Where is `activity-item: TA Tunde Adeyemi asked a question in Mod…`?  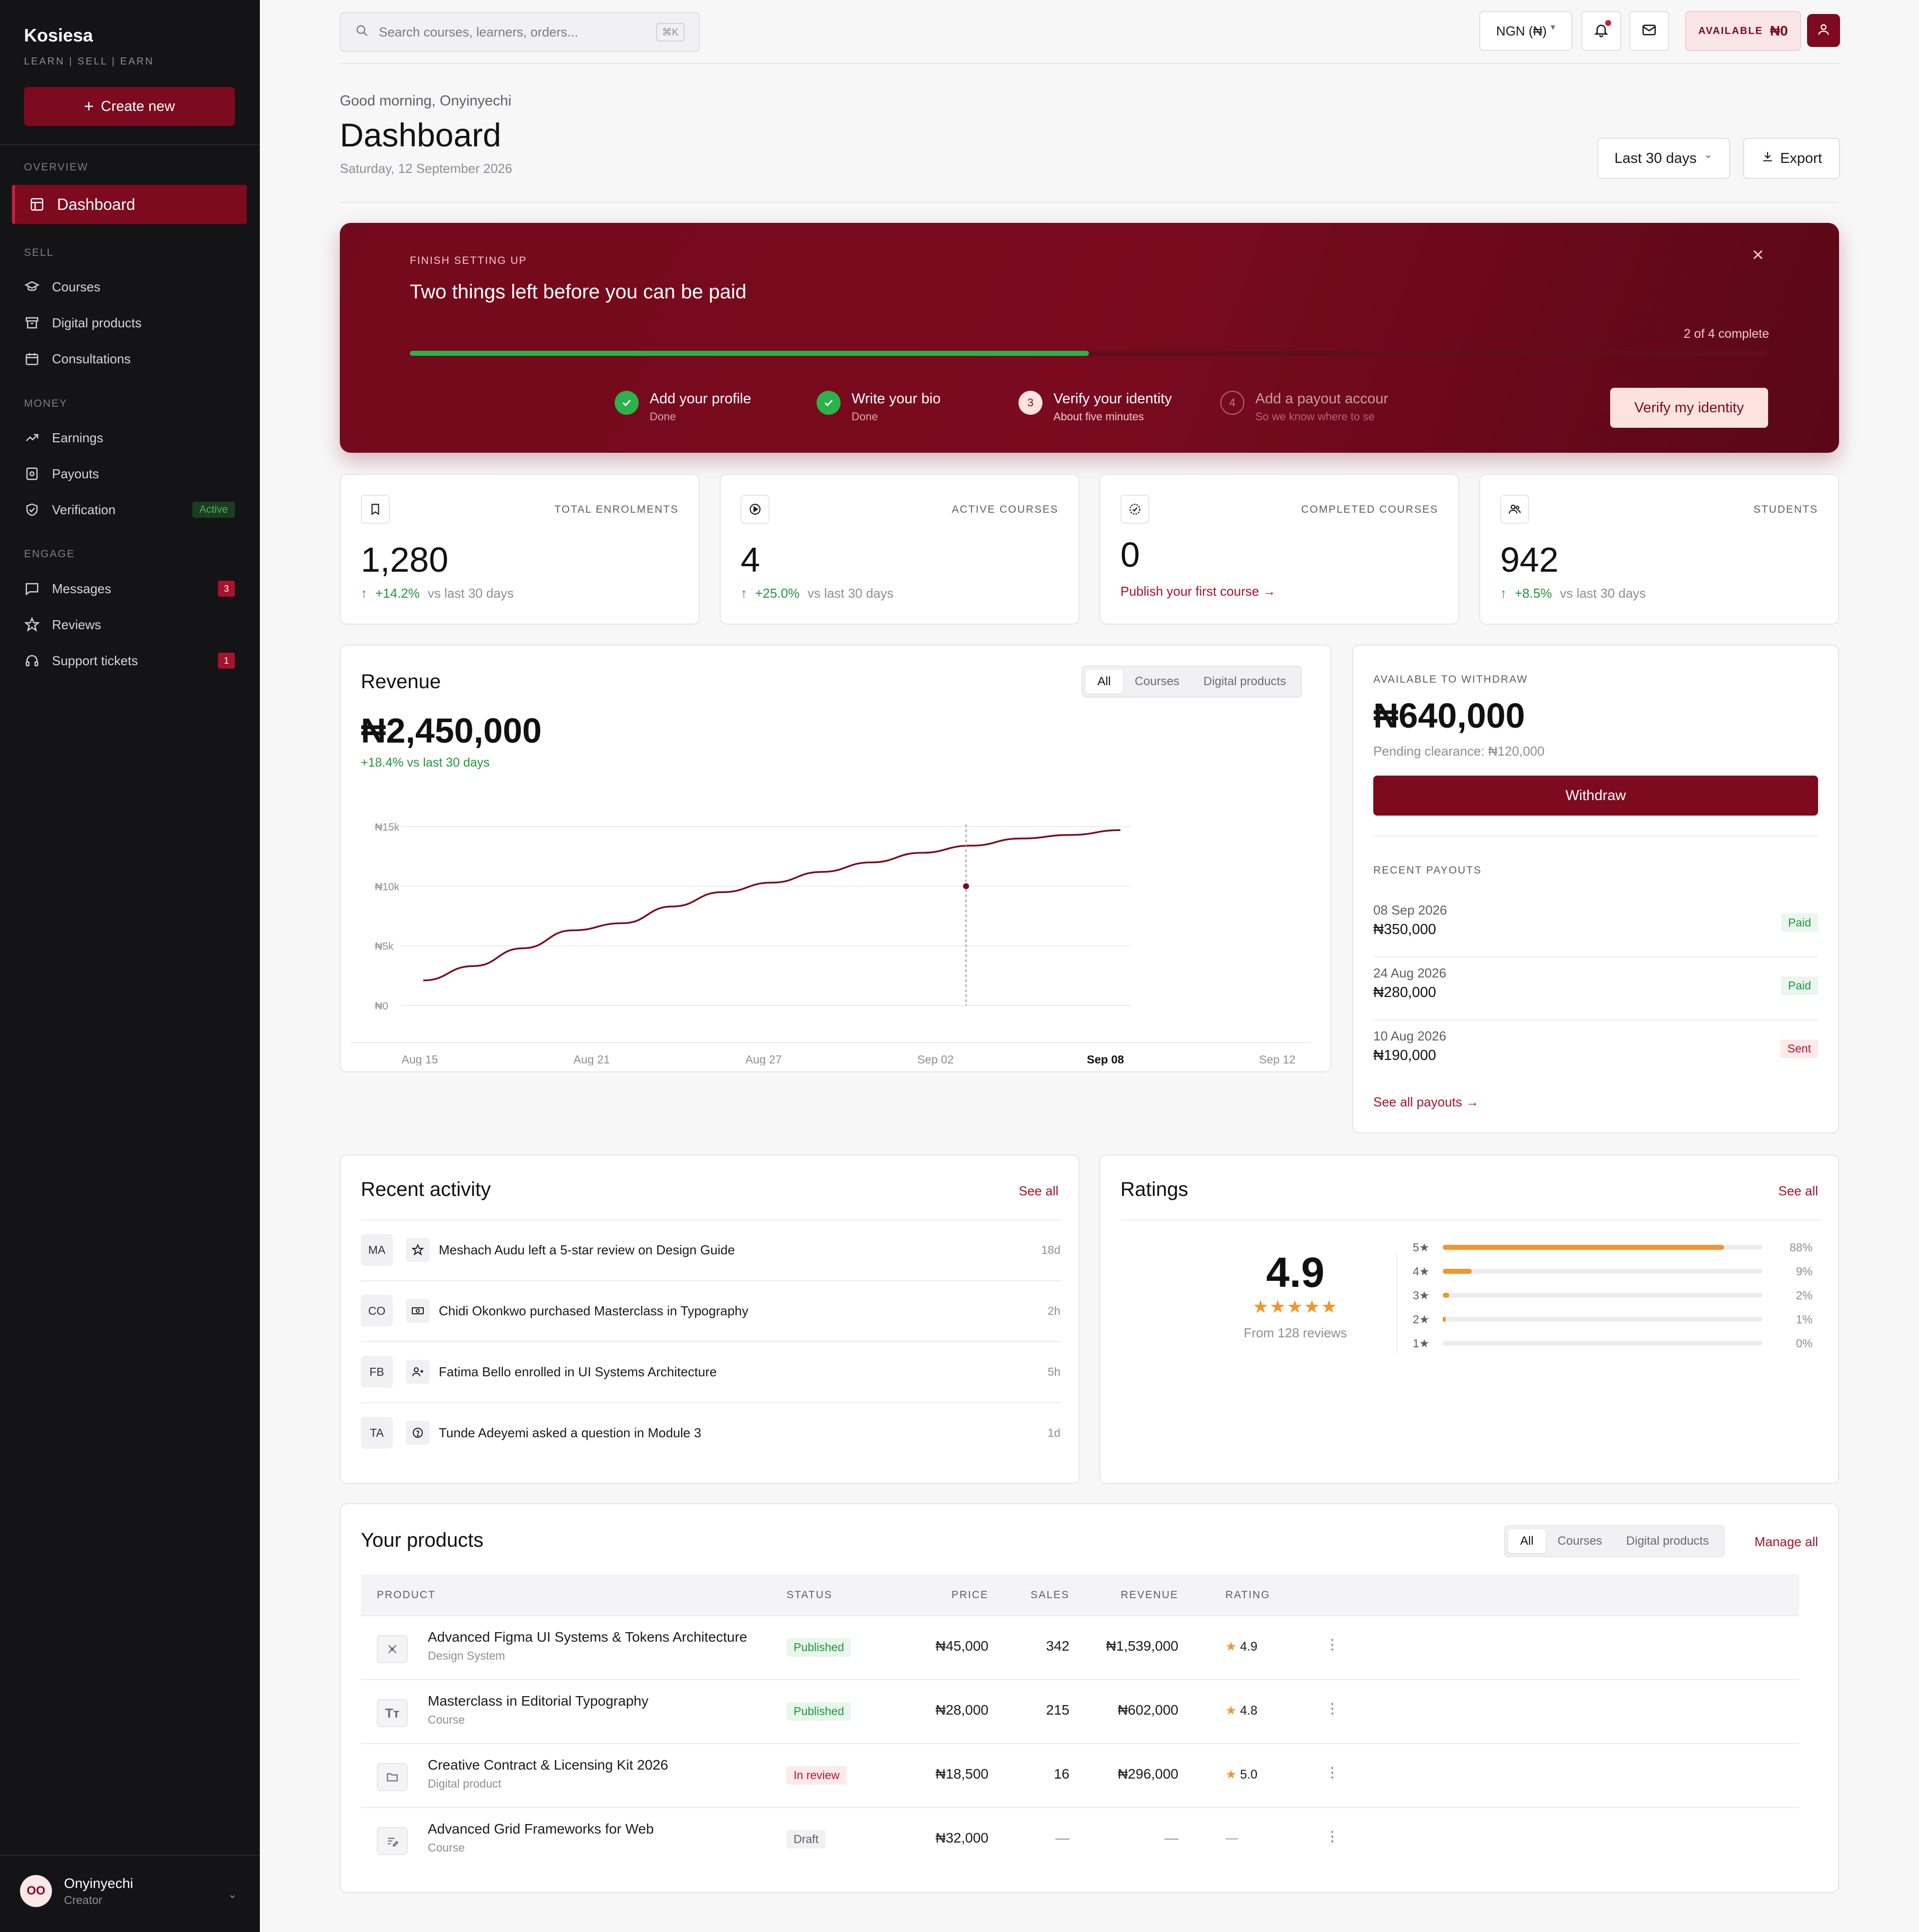
activity-item: TA Tunde Adeyemi asked a question in Mod… is located at coordinates (711, 1432).